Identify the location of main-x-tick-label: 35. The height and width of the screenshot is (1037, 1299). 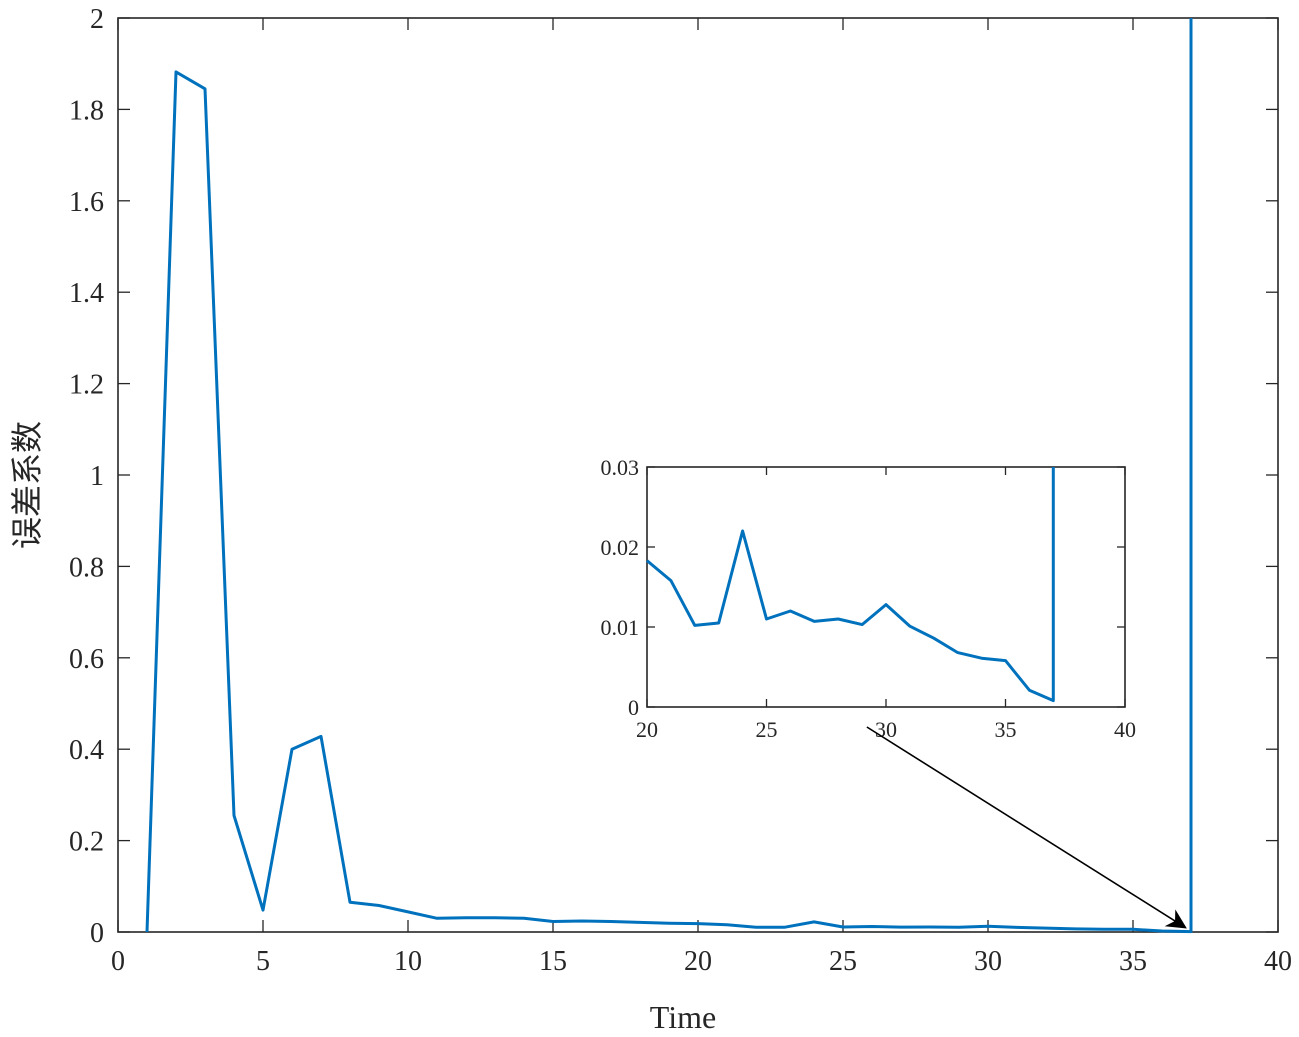
(1133, 961).